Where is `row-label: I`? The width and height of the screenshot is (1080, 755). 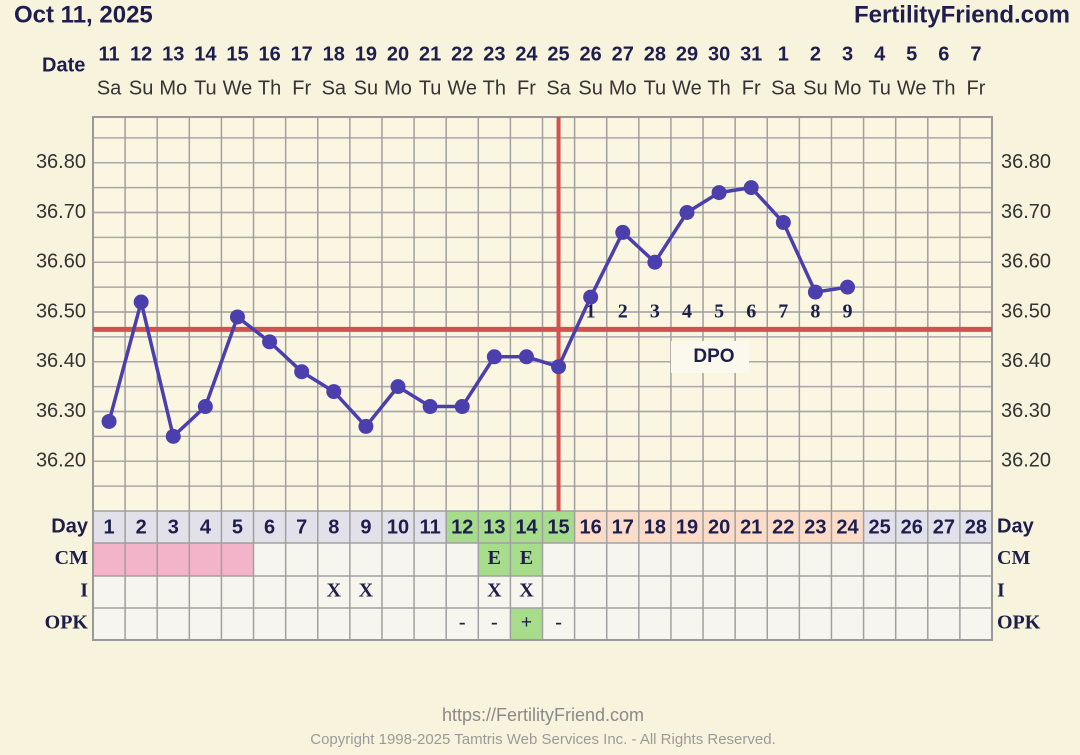
row-label: I is located at coordinates (1001, 591).